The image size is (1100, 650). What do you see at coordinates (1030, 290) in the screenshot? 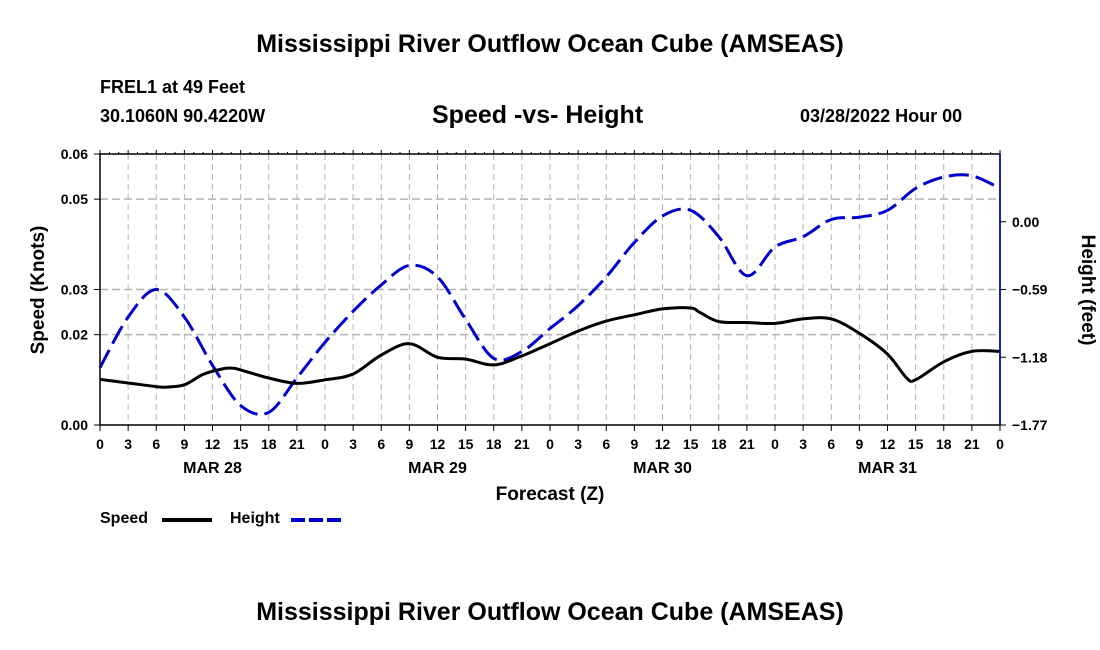
I see `y2-tick-label: −0.59` at bounding box center [1030, 290].